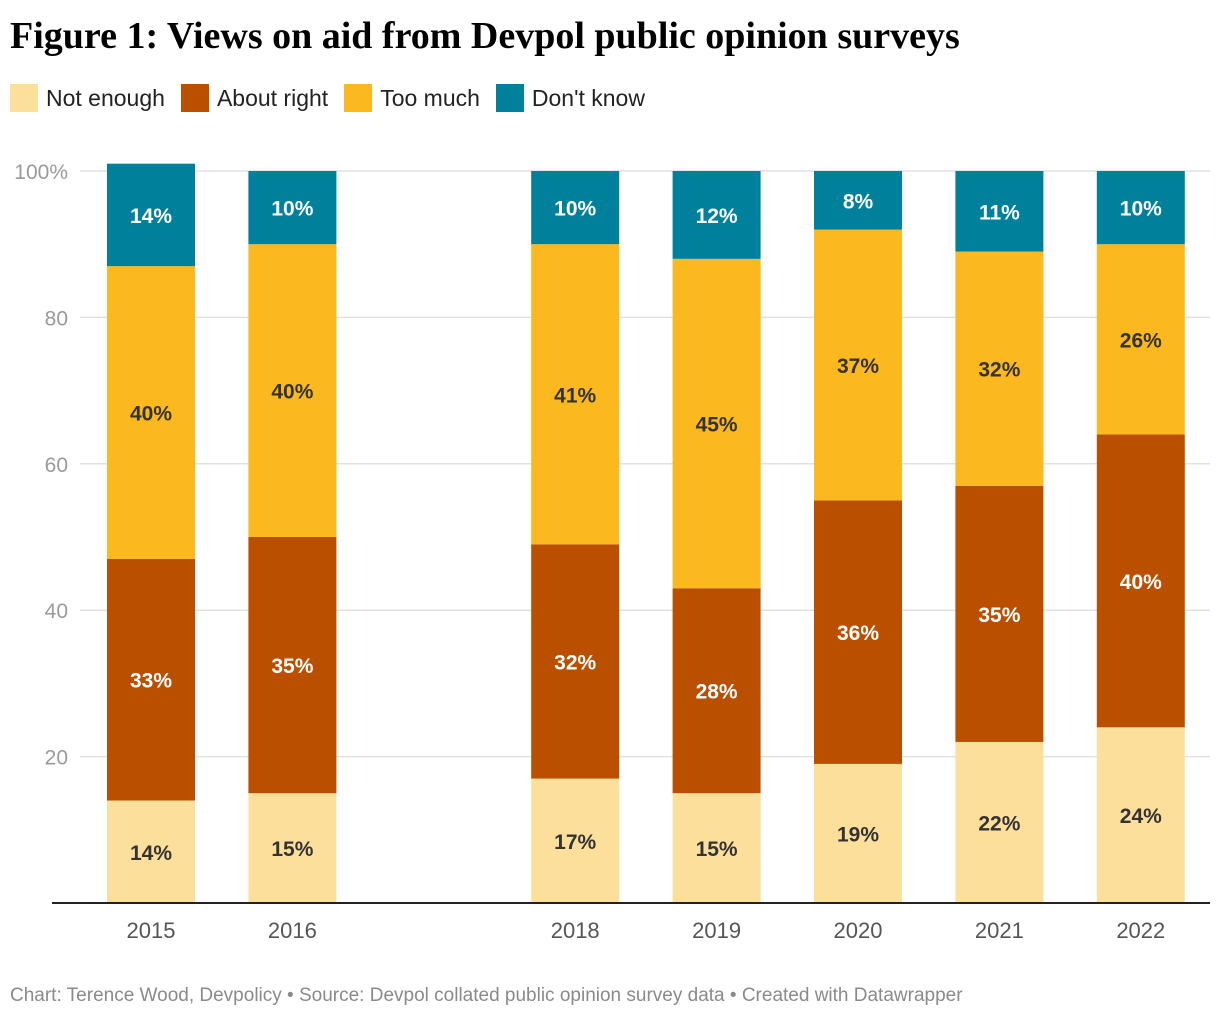 Image resolution: width=1220 pixels, height=1020 pixels. I want to click on legend-swatch-dont-know, so click(509, 98).